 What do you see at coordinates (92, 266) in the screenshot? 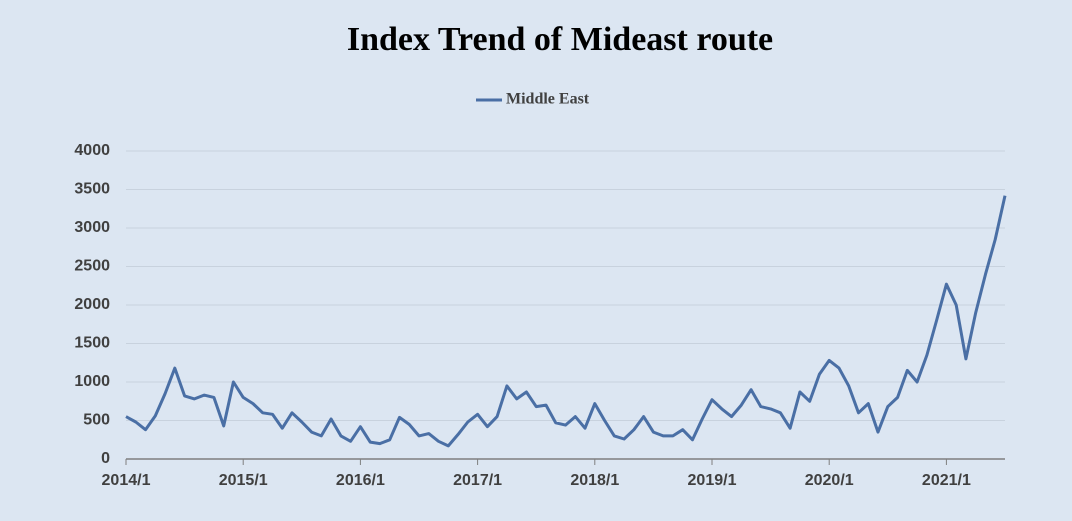
I see `y-tick-label: 2500` at bounding box center [92, 266].